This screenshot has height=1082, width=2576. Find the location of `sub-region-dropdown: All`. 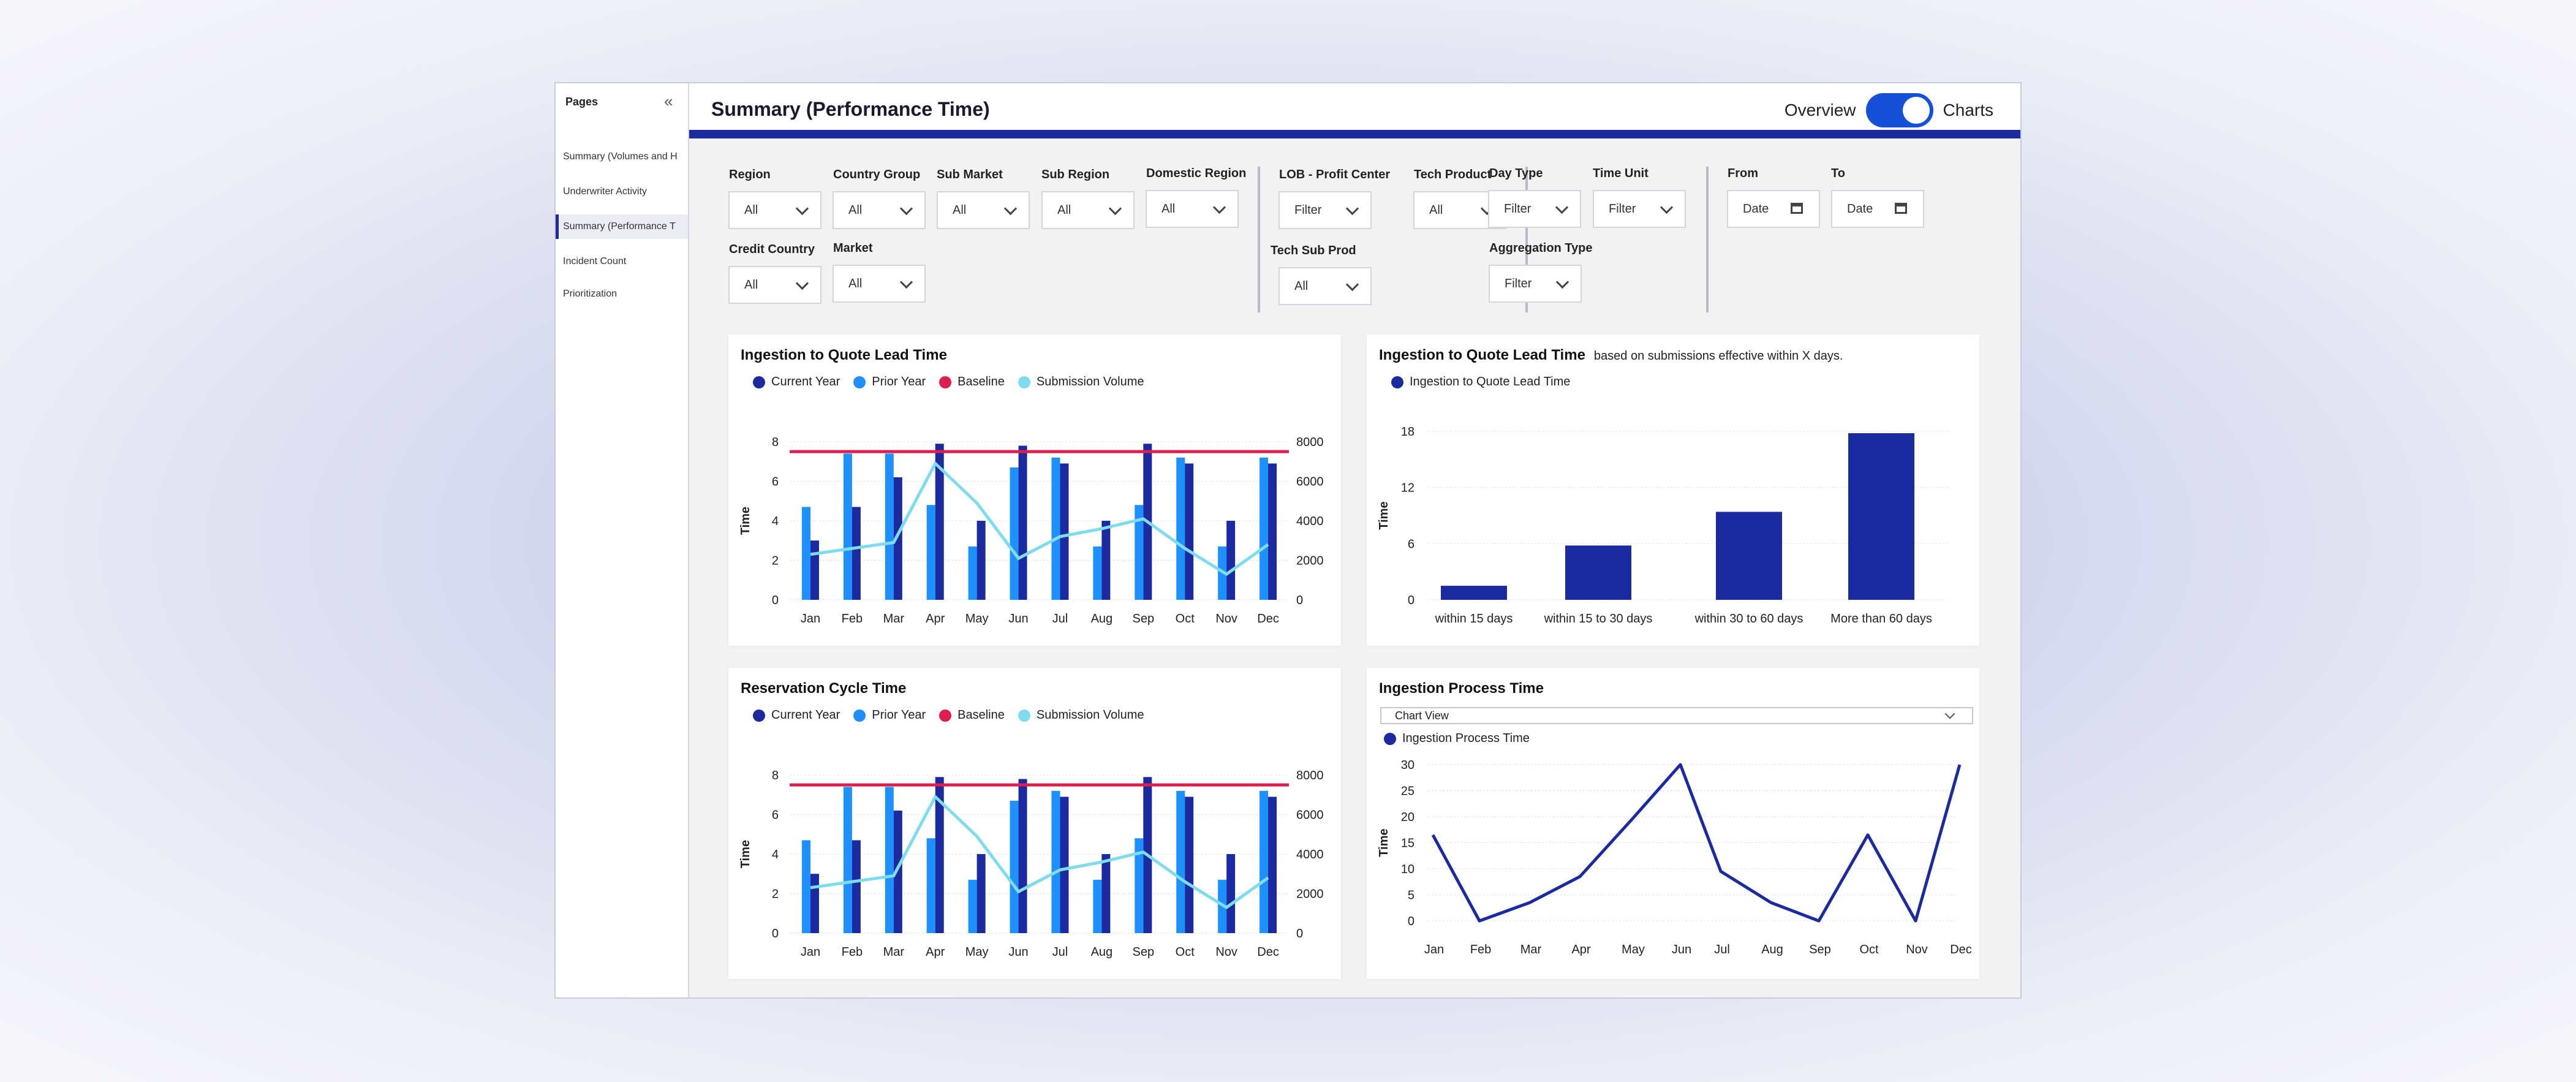

sub-region-dropdown: All is located at coordinates (1088, 210).